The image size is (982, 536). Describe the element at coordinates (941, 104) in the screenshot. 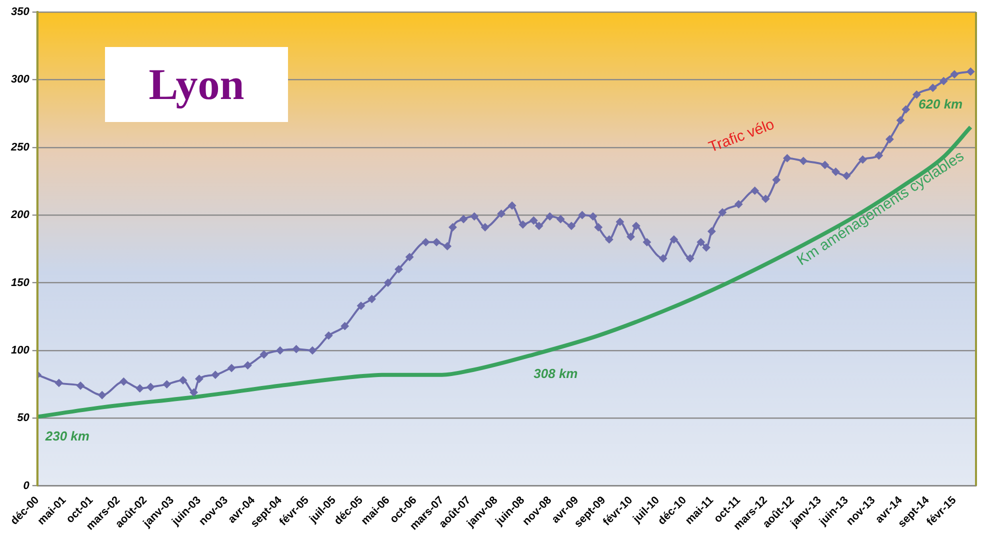

I see `annotation: 620 km` at that location.